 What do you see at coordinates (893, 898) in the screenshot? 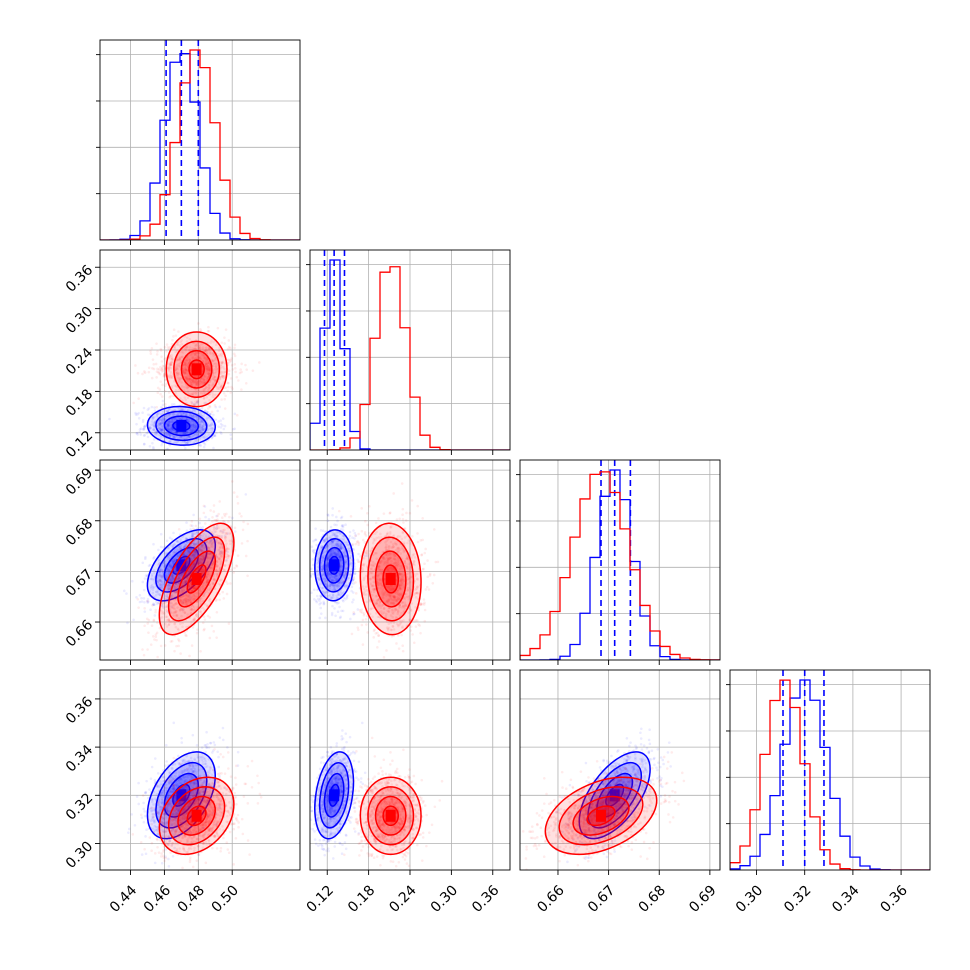
I see `x-tick-label: 0.36` at bounding box center [893, 898].